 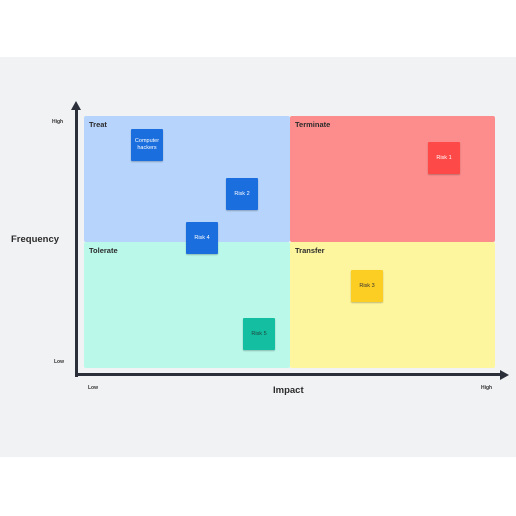 I want to click on quadrant-terminate-label: Terminate, so click(x=313, y=124).